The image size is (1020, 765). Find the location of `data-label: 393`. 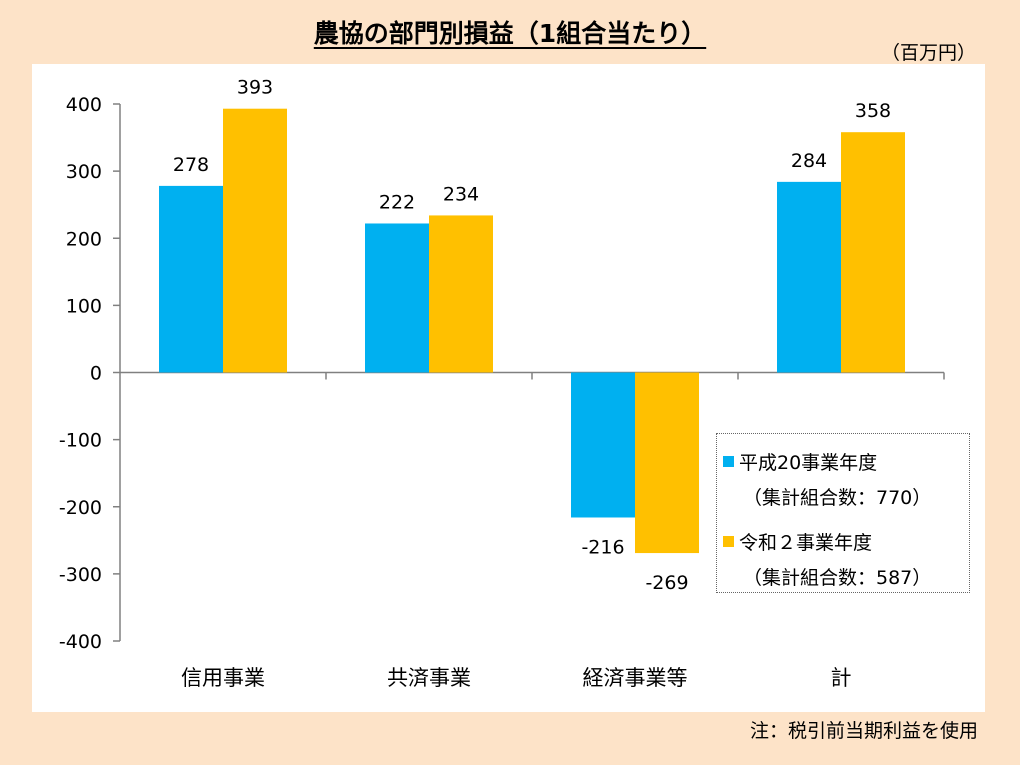

data-label: 393 is located at coordinates (255, 88).